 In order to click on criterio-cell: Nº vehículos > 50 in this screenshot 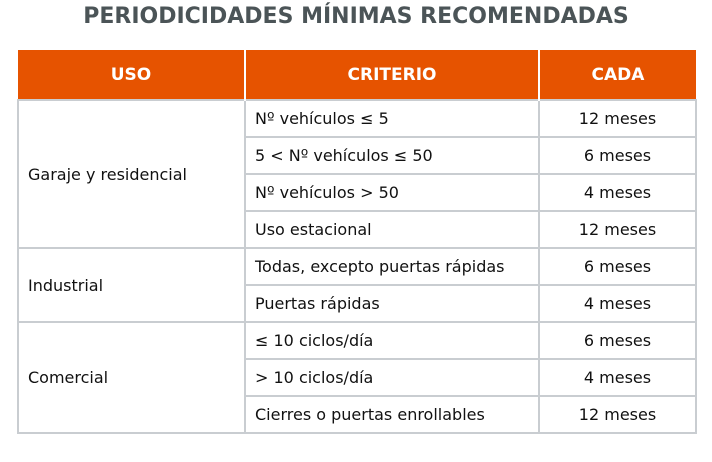, I will do `click(392, 192)`.